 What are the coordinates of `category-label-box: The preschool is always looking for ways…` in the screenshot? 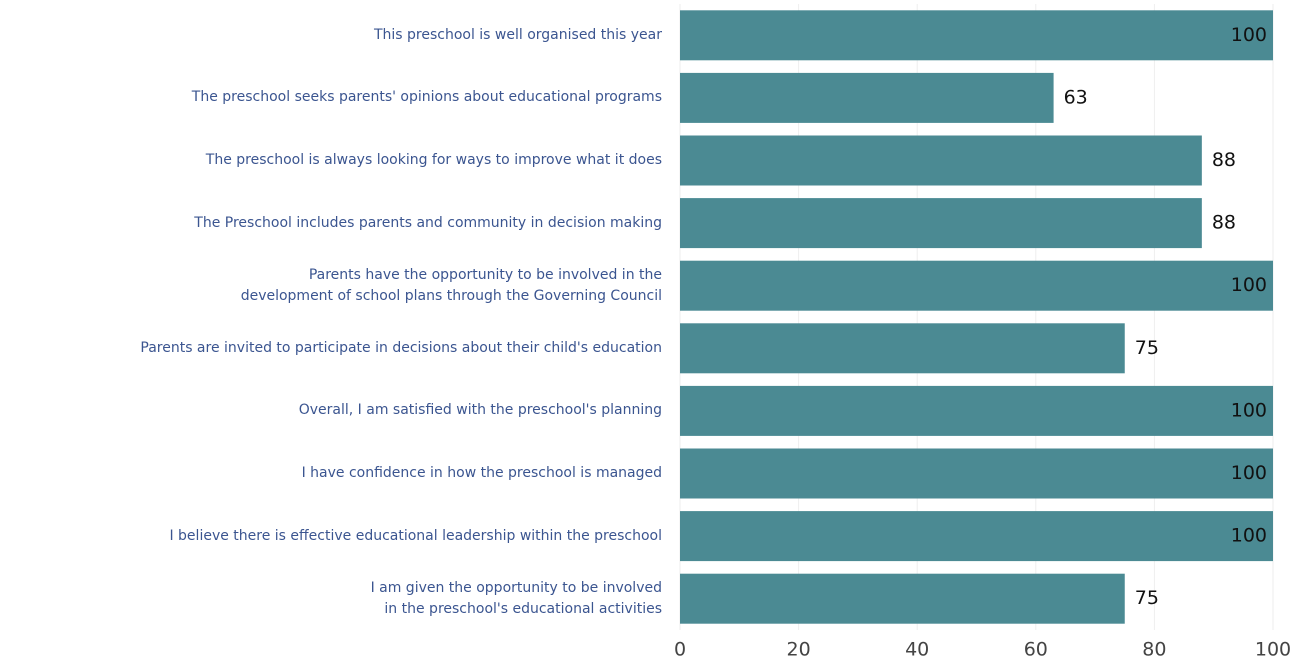 It's located at (433, 159).